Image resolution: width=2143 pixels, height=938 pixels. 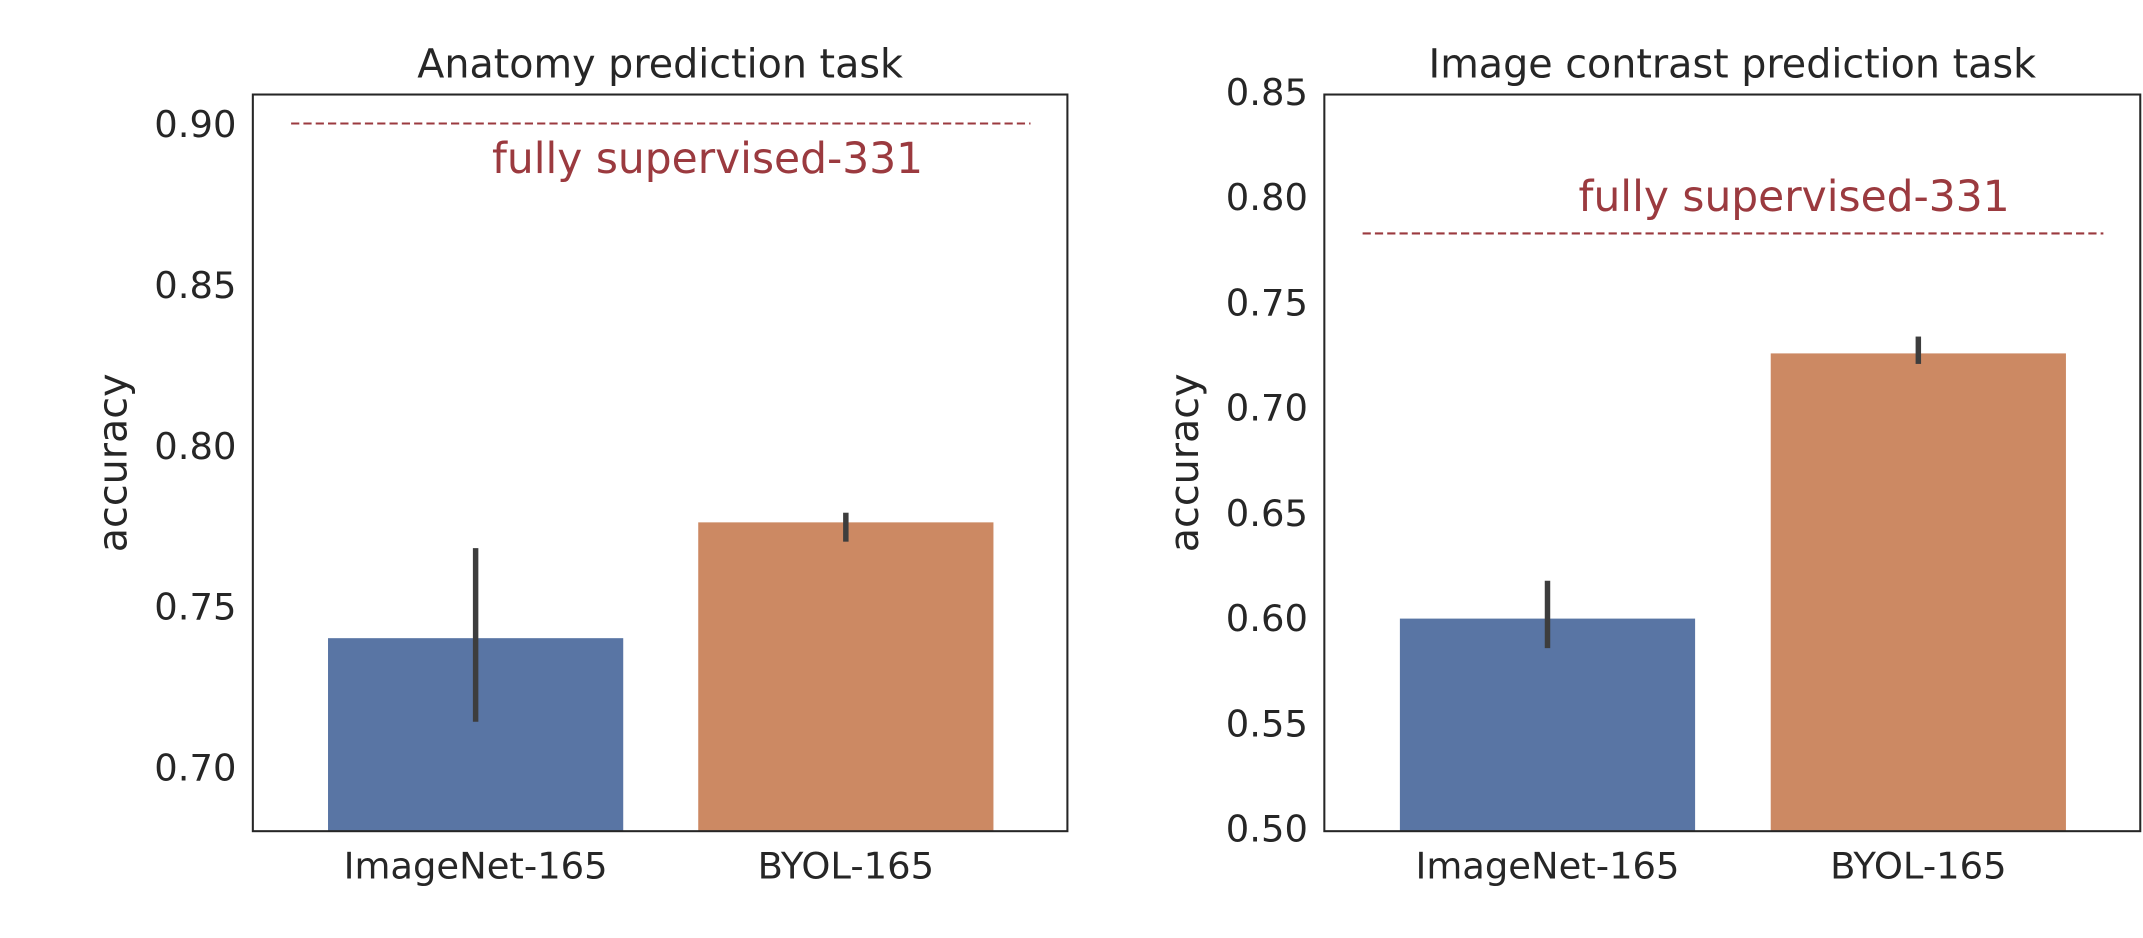 I want to click on y-tick-label: 0.50, so click(x=1267, y=829).